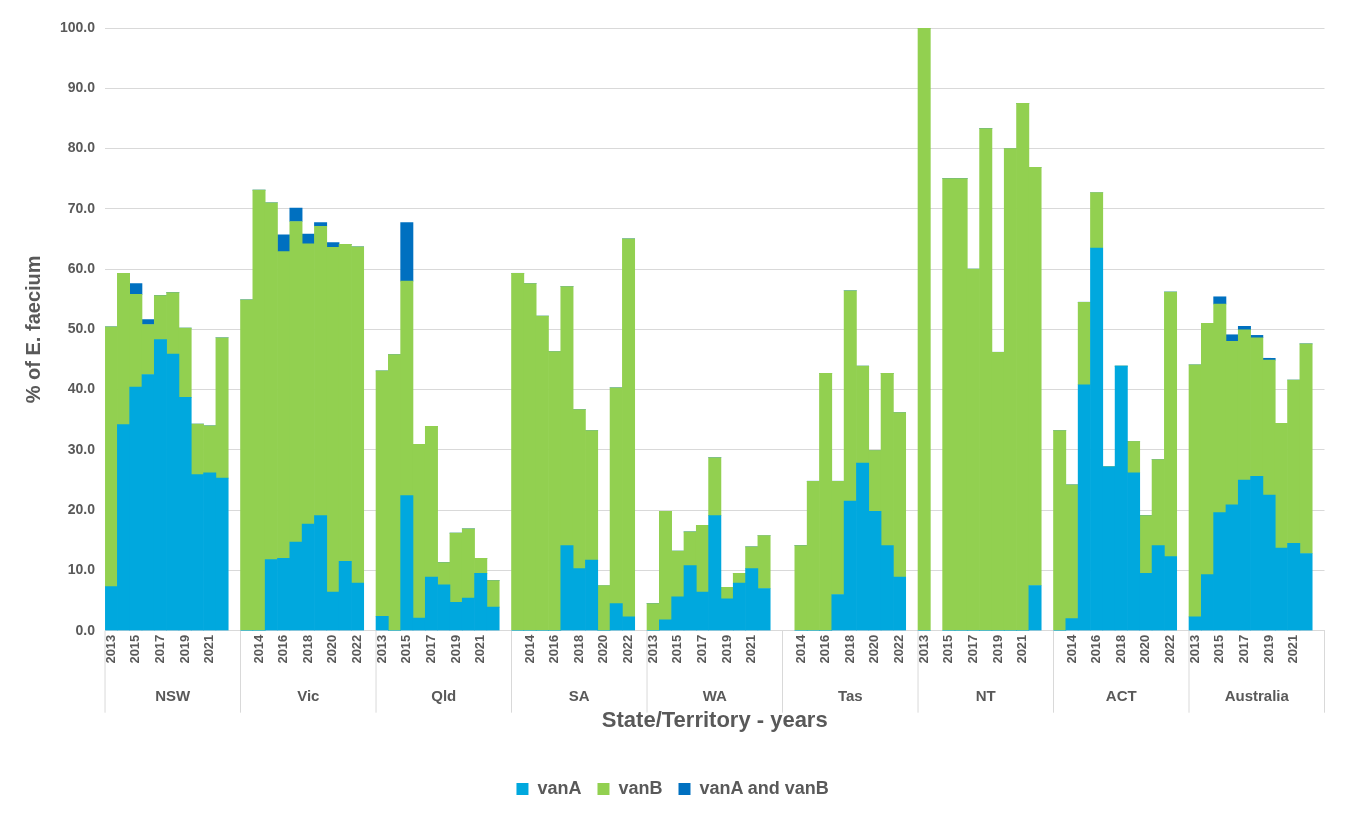  I want to click on y-tick-label: 30.0, so click(81, 448).